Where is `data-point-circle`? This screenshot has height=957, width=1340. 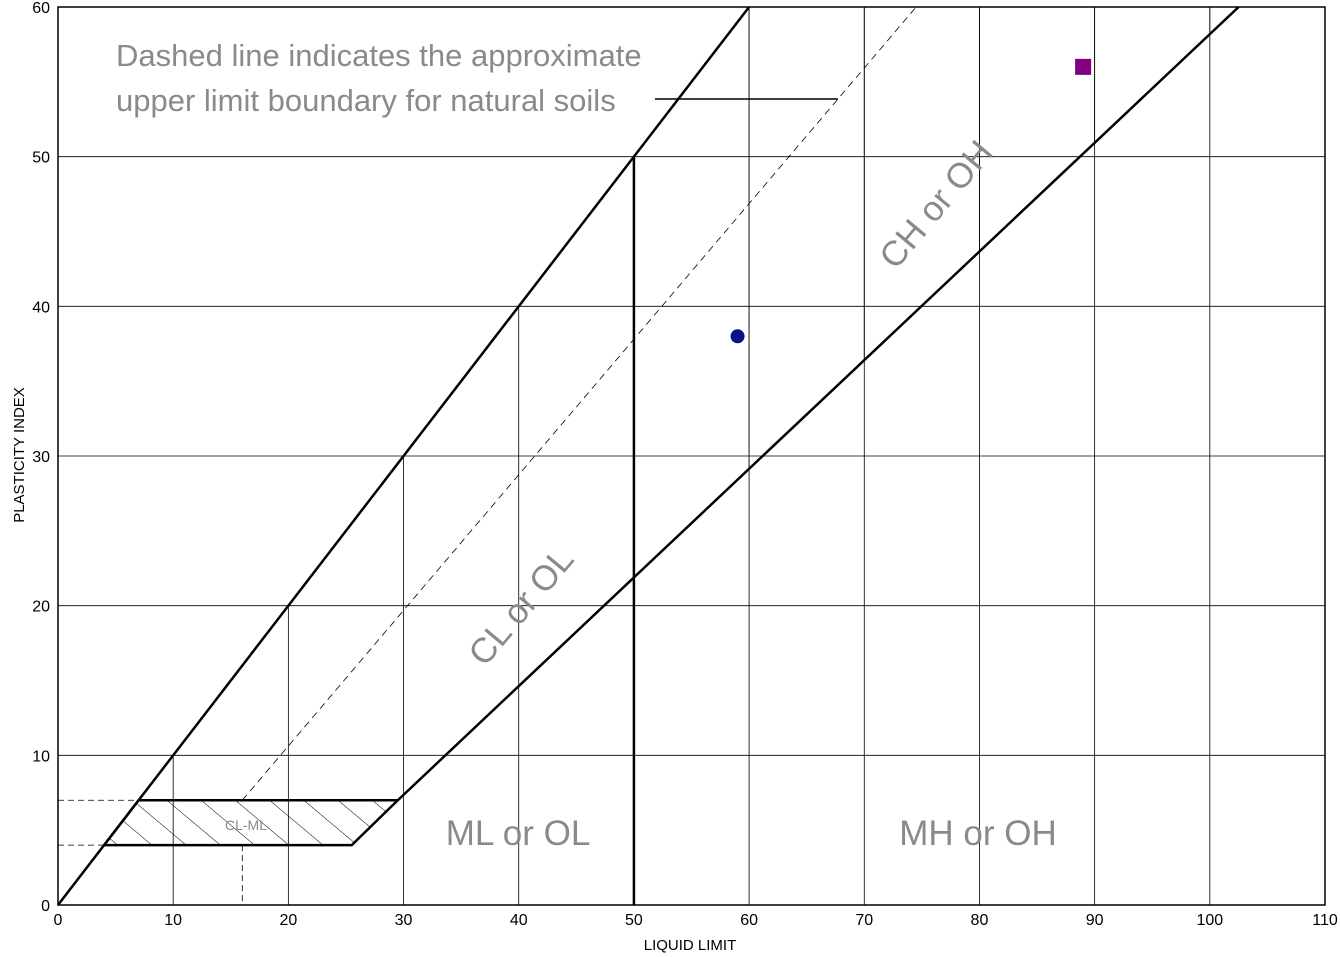
data-point-circle is located at coordinates (737, 336).